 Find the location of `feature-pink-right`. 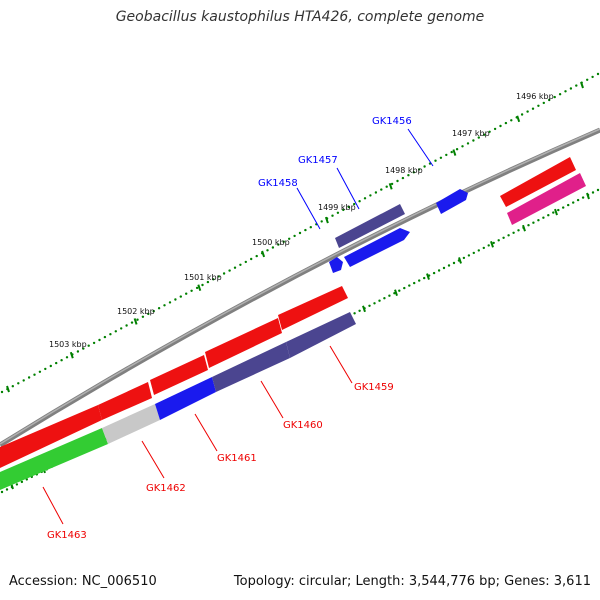

feature-pink-right is located at coordinates (546, 199).